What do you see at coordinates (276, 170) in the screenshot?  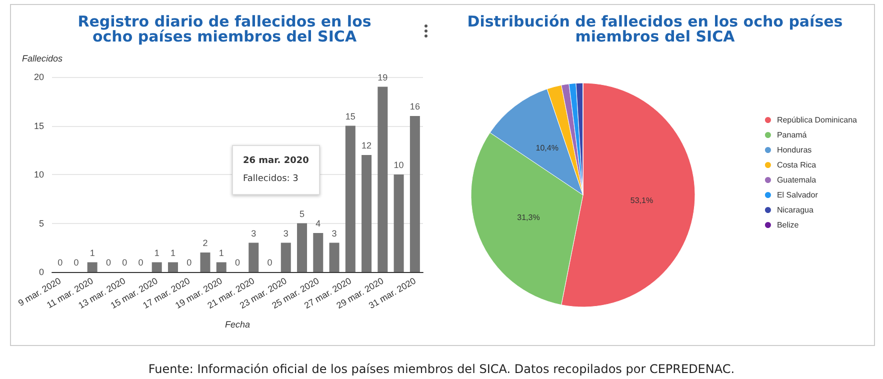 I see `tooltip-box: 26 mar. 2020 Fallecidos: 3` at bounding box center [276, 170].